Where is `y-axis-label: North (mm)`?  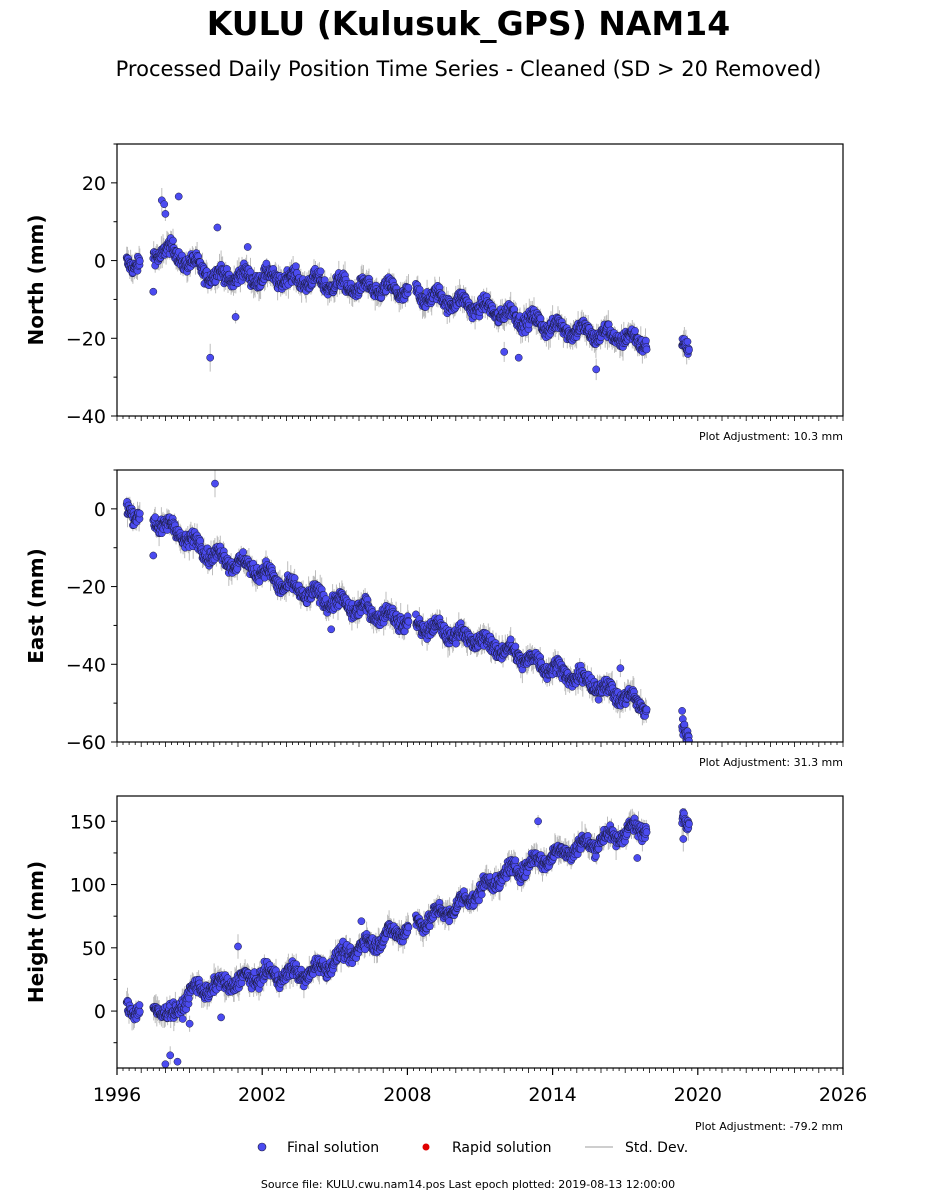 y-axis-label: North (mm) is located at coordinates (36, 279).